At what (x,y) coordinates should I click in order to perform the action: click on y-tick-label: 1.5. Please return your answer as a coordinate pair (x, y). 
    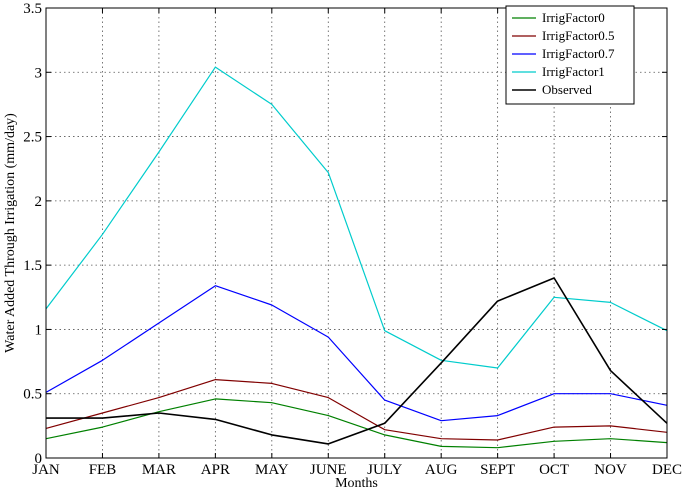
    Looking at the image, I should click on (32, 266).